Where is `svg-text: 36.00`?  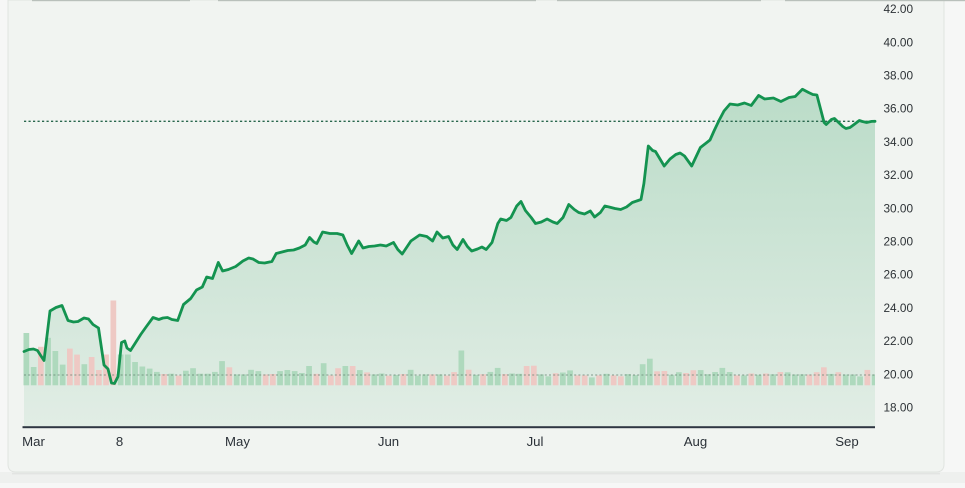 svg-text: 36.00 is located at coordinates (899, 109).